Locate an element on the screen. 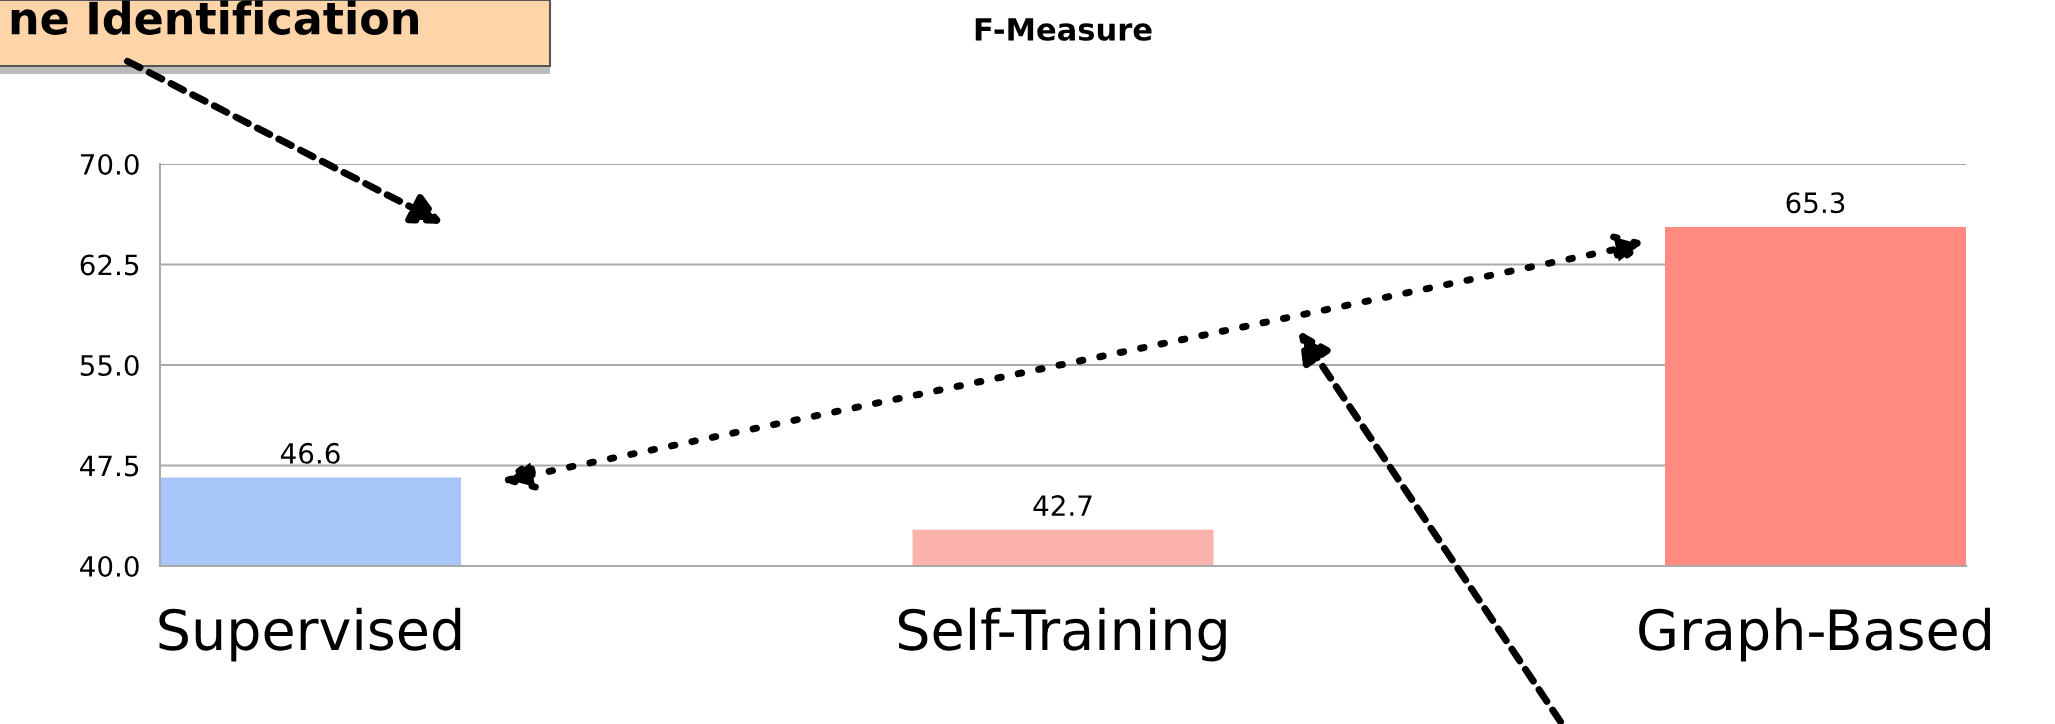  y-tick-label: 40.0 is located at coordinates (109, 566).